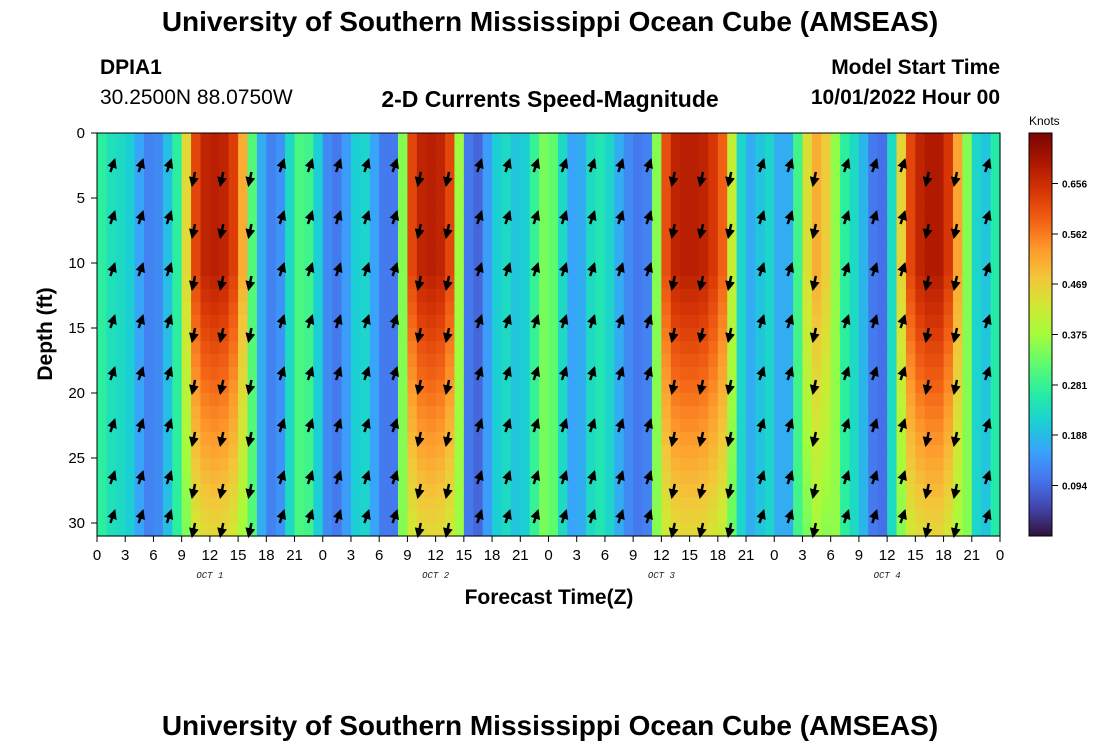 The height and width of the screenshot is (750, 1100). I want to click on x-tick-label: 12, so click(661, 555).